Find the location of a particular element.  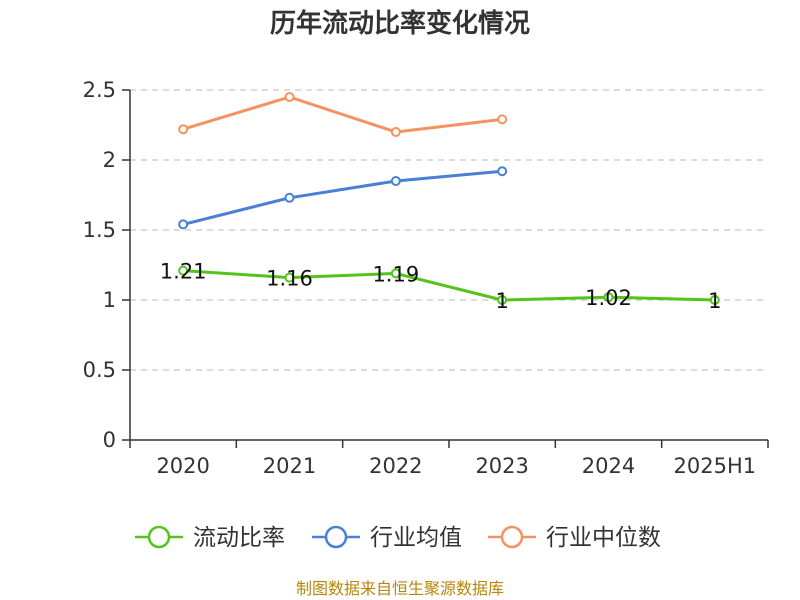

data-labels: 1.21 1.16 1.19 1 1.02 1 is located at coordinates (441, 286).